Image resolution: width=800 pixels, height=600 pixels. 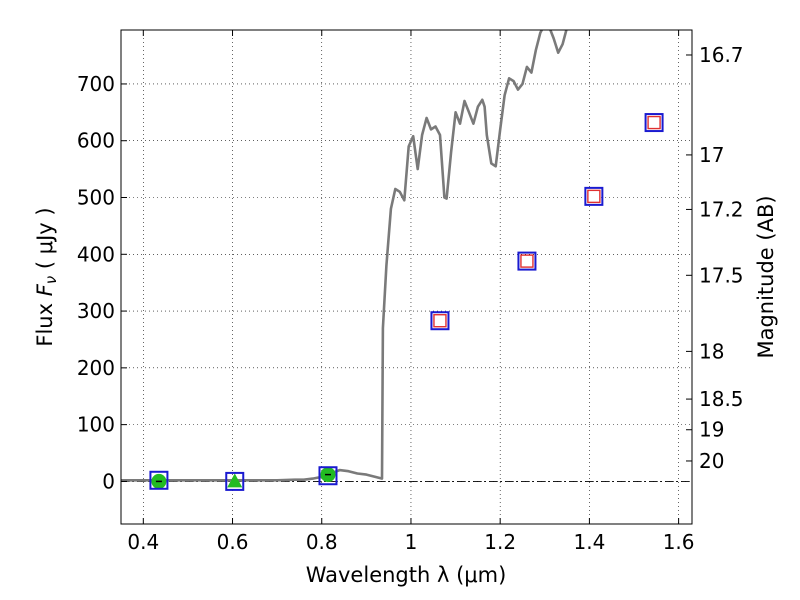 What do you see at coordinates (411, 542) in the screenshot?
I see `x-tick-label: 1` at bounding box center [411, 542].